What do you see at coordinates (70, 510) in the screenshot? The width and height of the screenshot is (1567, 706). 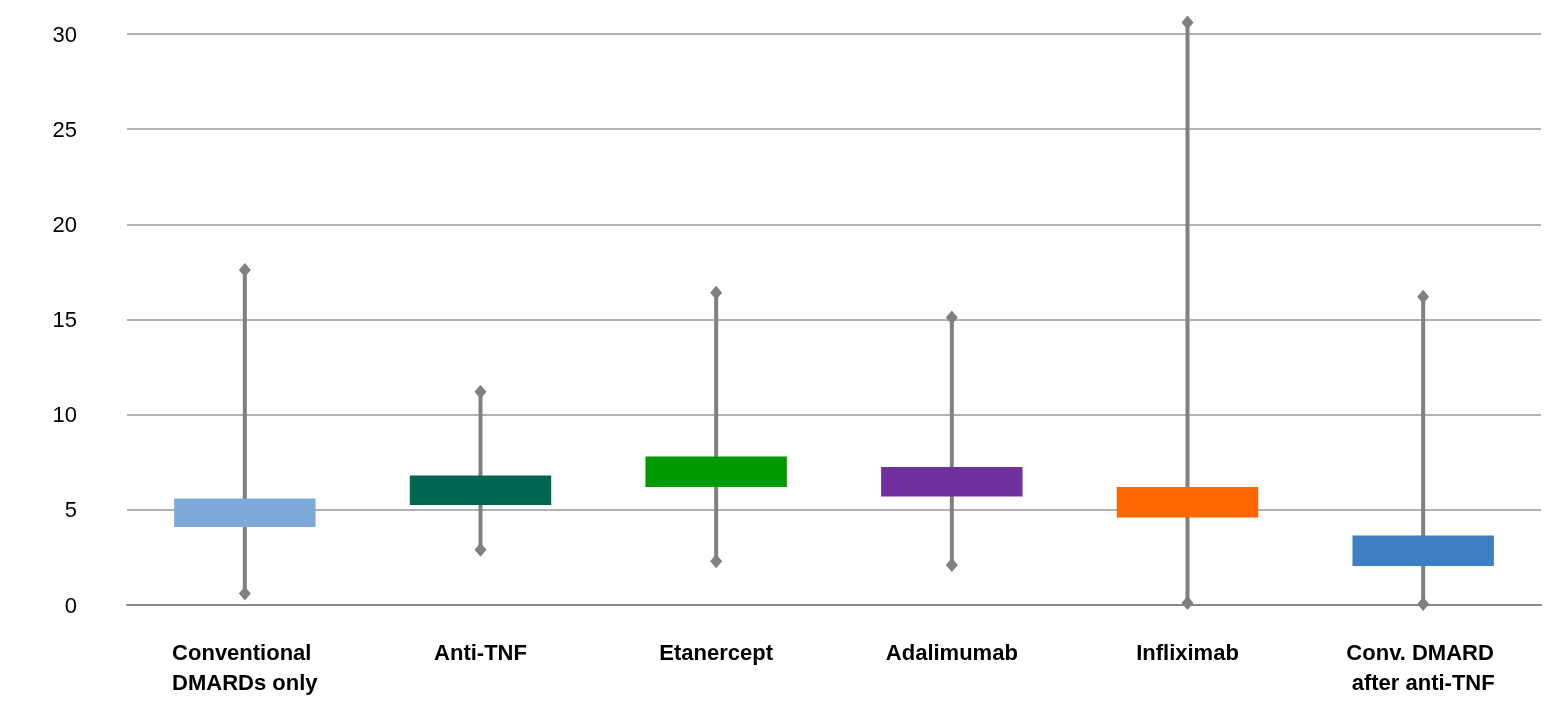 I see `y-tick-label: 5` at bounding box center [70, 510].